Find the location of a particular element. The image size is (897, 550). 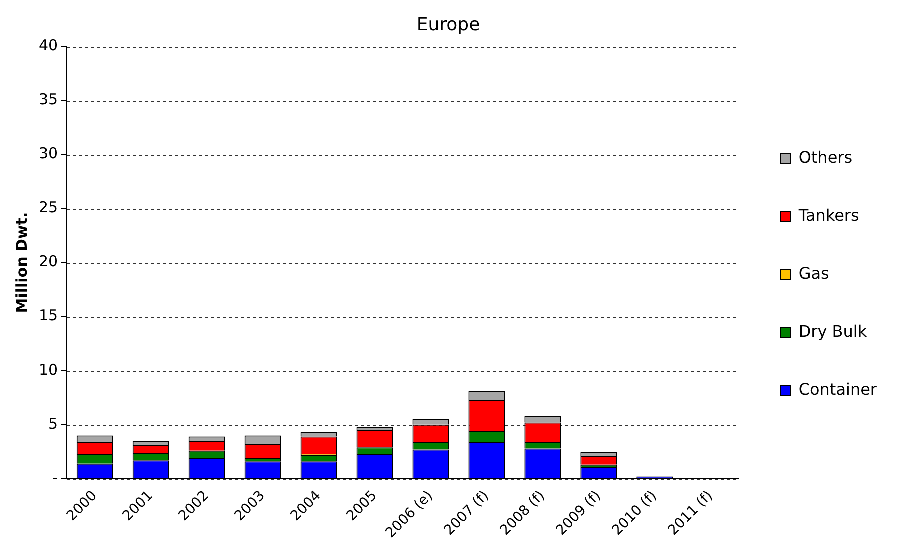

y-tick-label: 35 is located at coordinates (48, 99).